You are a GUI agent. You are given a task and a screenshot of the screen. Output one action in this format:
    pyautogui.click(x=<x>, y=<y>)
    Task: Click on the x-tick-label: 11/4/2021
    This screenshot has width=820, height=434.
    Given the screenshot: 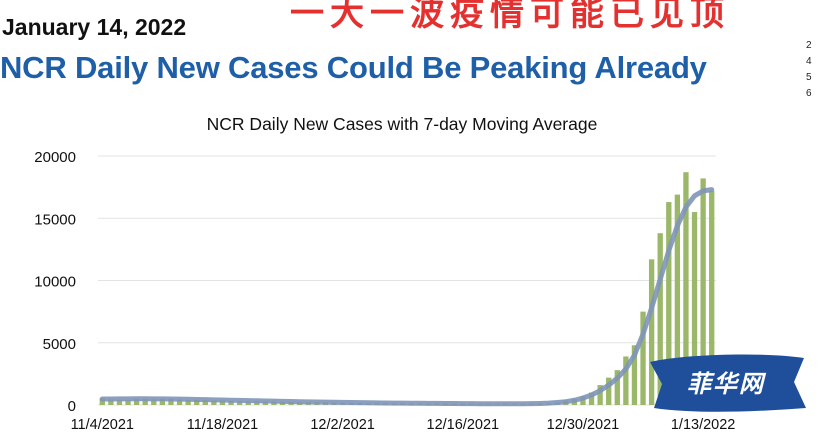 What is the action you would take?
    pyautogui.click(x=102, y=425)
    